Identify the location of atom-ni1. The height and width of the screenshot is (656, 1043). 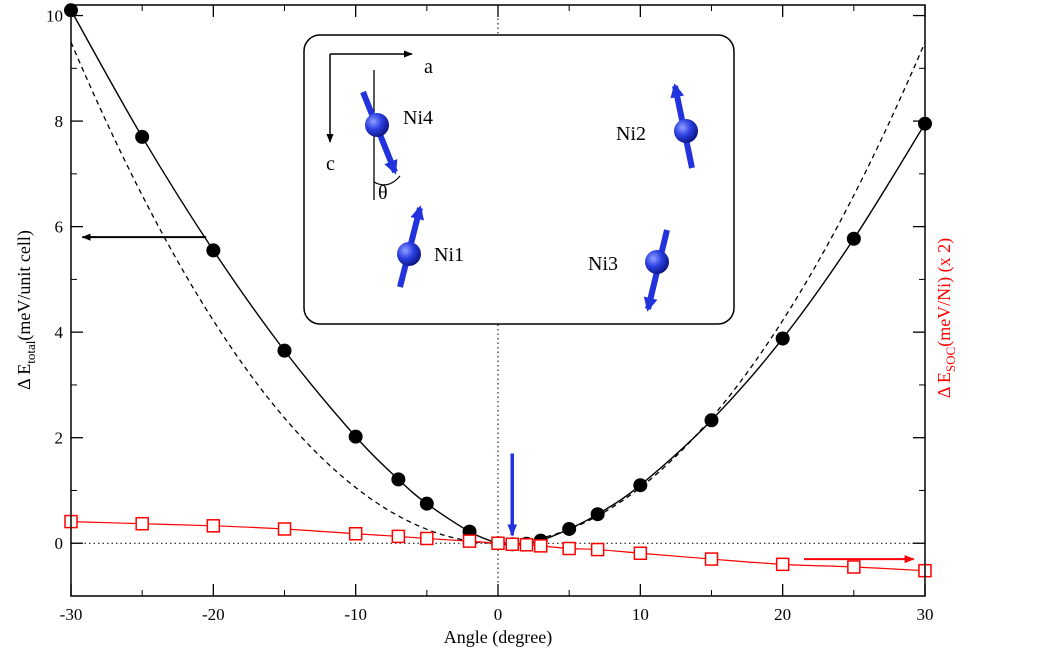
(409, 254).